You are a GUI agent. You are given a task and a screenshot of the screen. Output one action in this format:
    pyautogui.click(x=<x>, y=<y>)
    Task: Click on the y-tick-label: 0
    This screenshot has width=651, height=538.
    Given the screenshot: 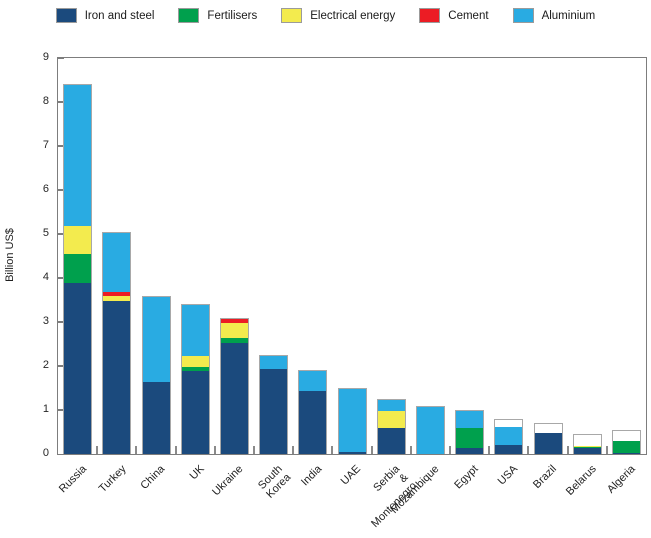 What is the action you would take?
    pyautogui.click(x=45, y=453)
    